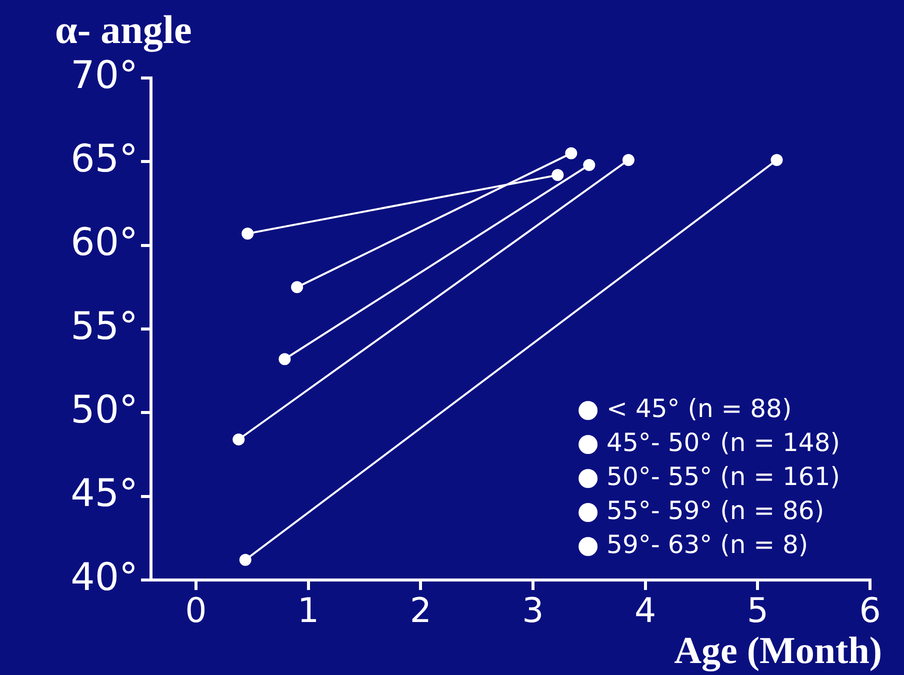 The width and height of the screenshot is (904, 675). I want to click on y-tick-label: 50°, so click(104, 410).